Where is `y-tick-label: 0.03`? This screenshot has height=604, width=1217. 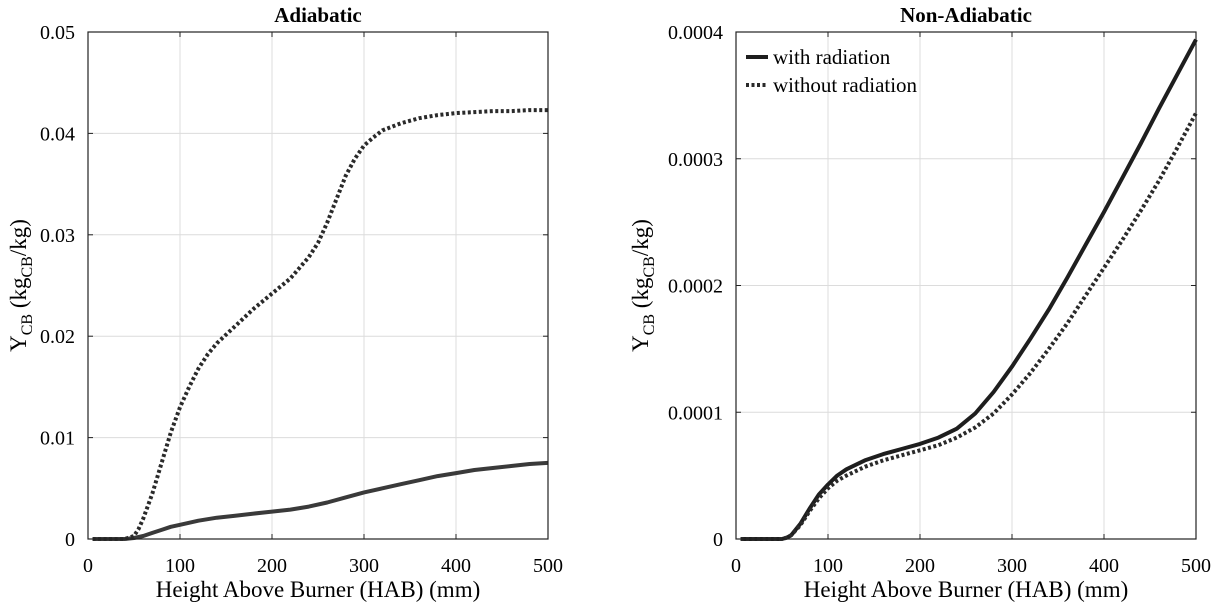
y-tick-label: 0.03 is located at coordinates (57, 236).